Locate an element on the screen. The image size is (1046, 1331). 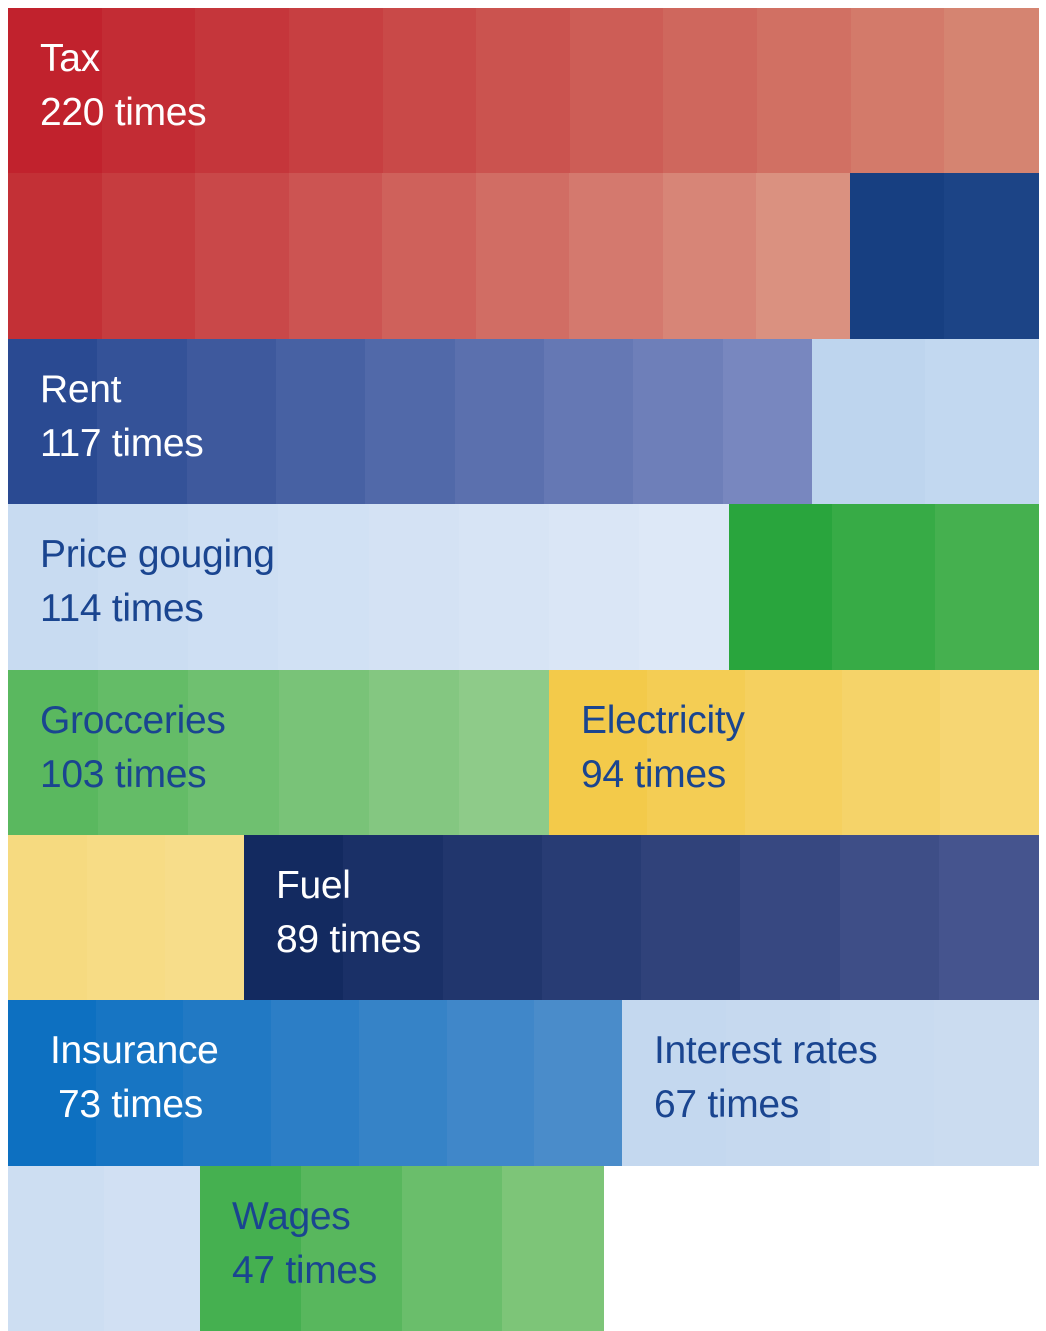
category-label-interest-rates: Interest rates 67 times is located at coordinates (766, 1078).